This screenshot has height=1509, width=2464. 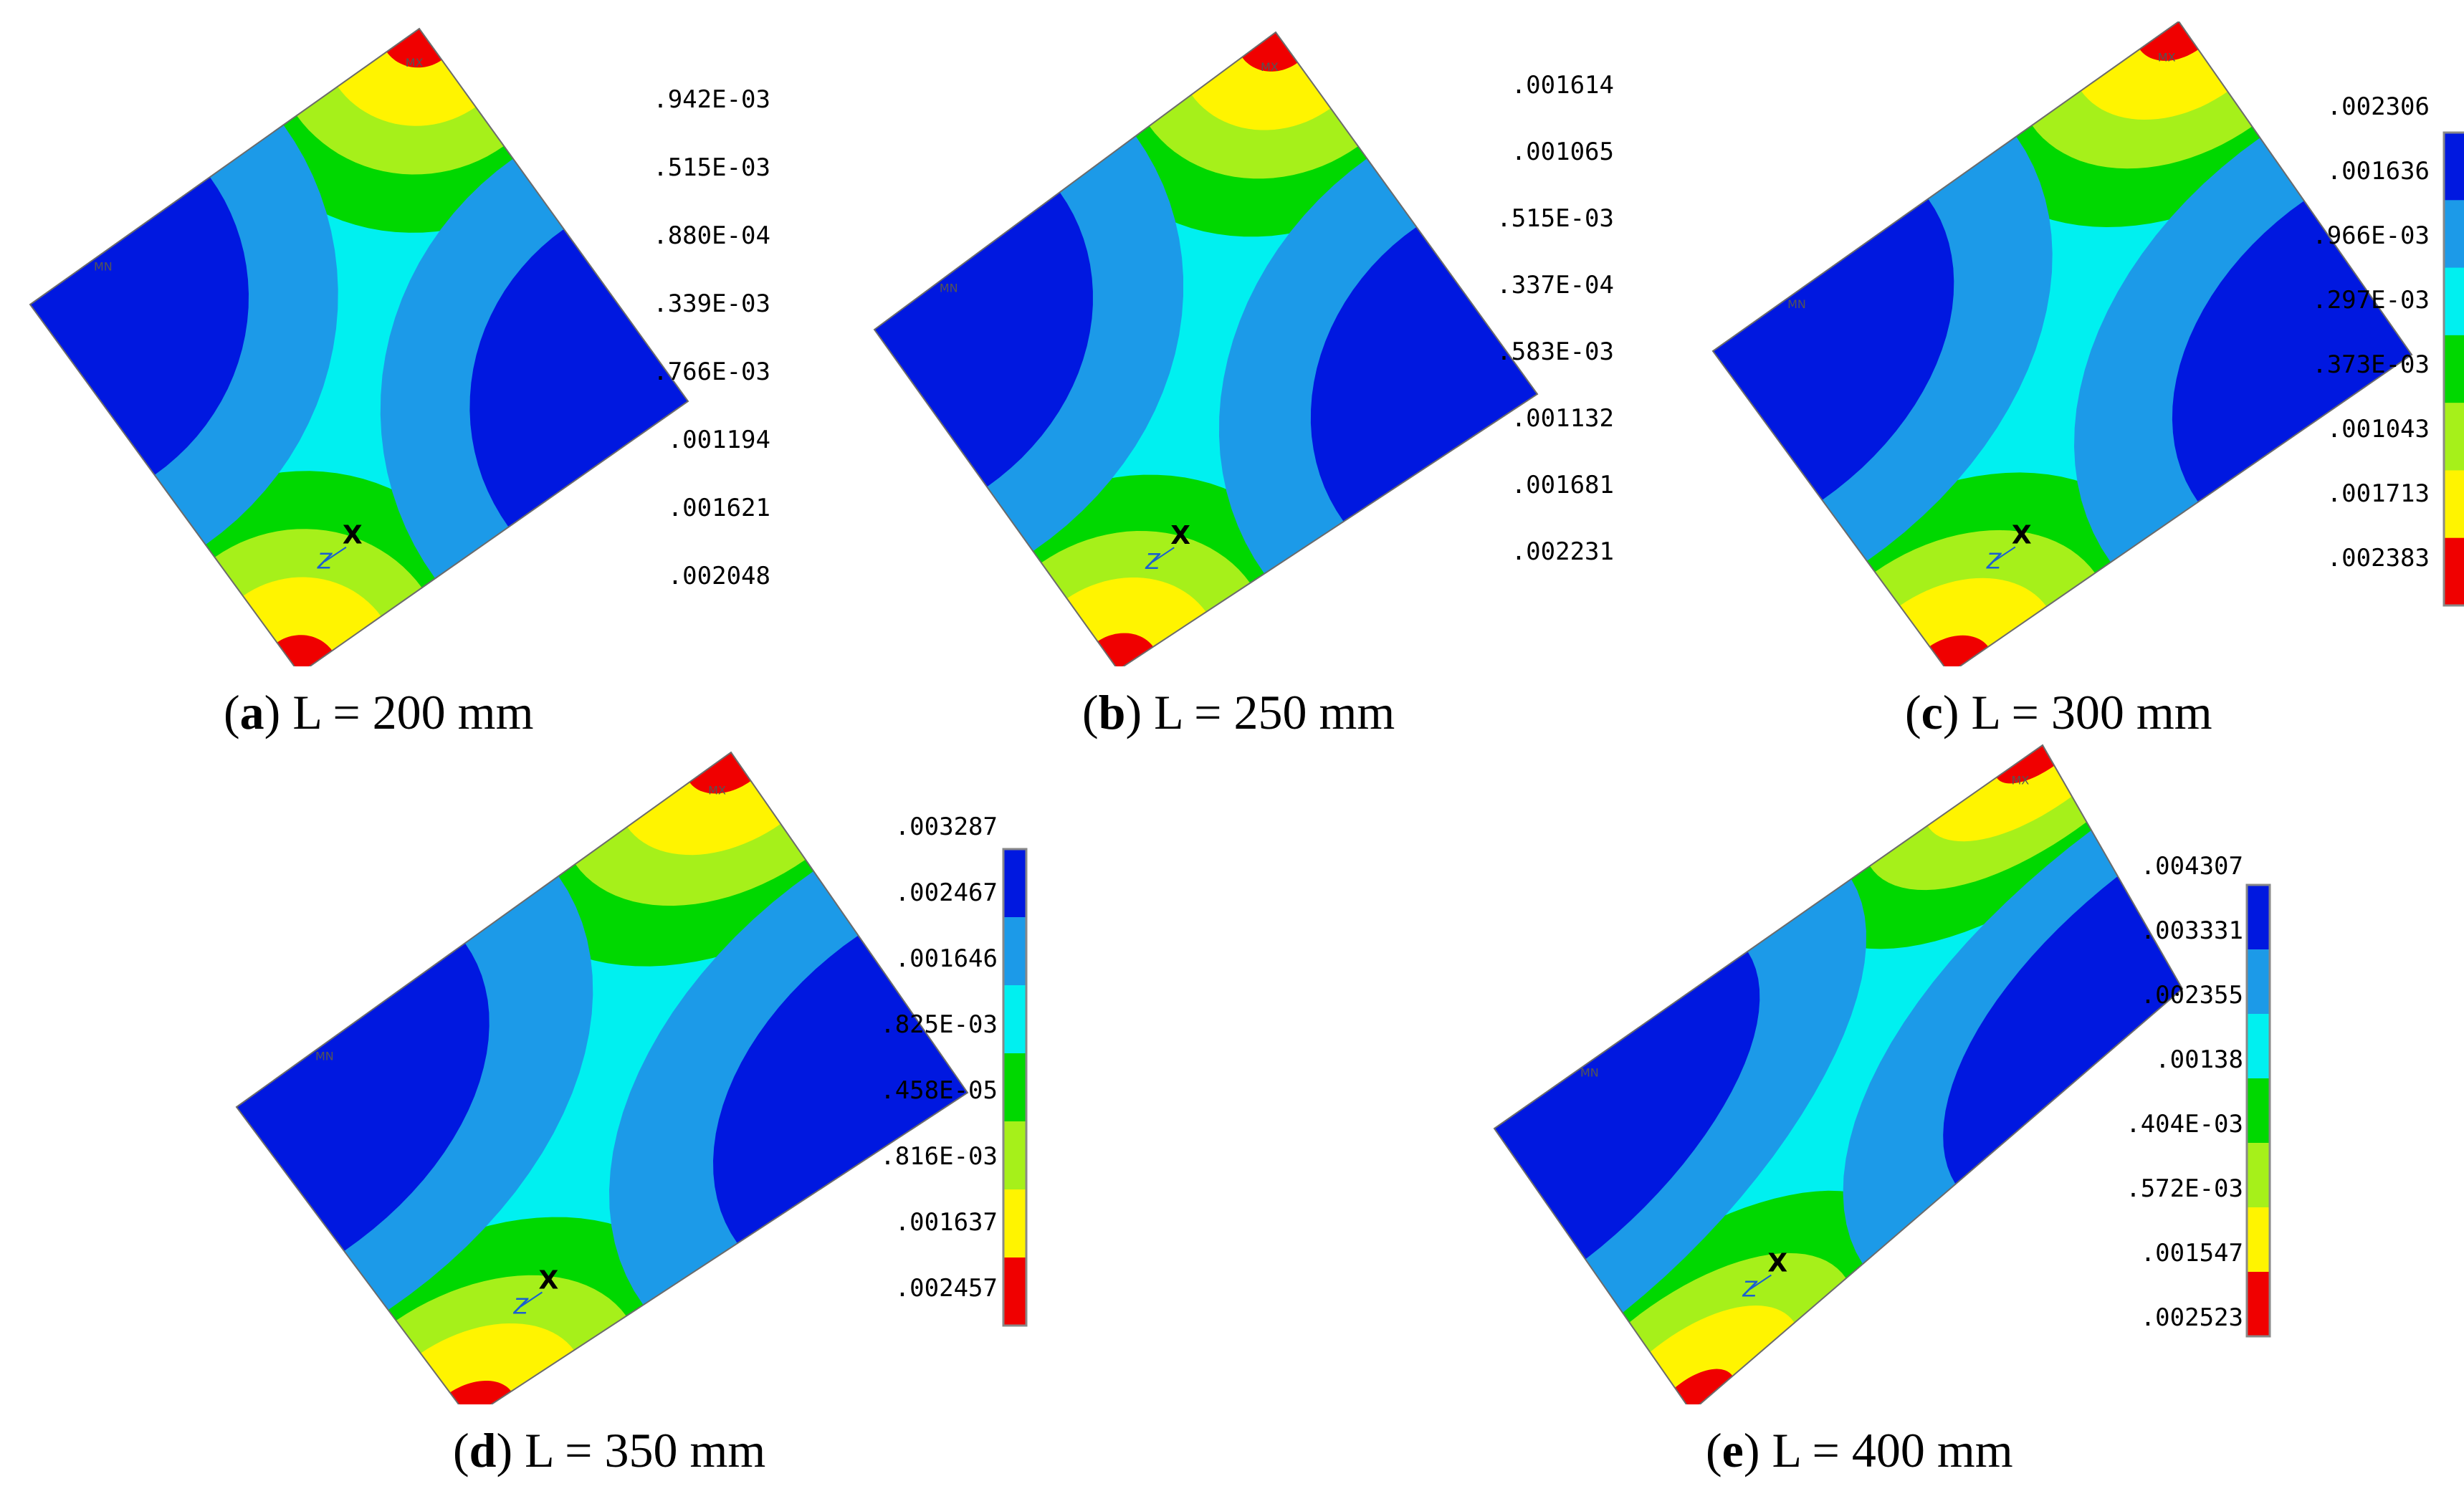 I want to click on colorbar-label: .001637, so click(x=946, y=1222).